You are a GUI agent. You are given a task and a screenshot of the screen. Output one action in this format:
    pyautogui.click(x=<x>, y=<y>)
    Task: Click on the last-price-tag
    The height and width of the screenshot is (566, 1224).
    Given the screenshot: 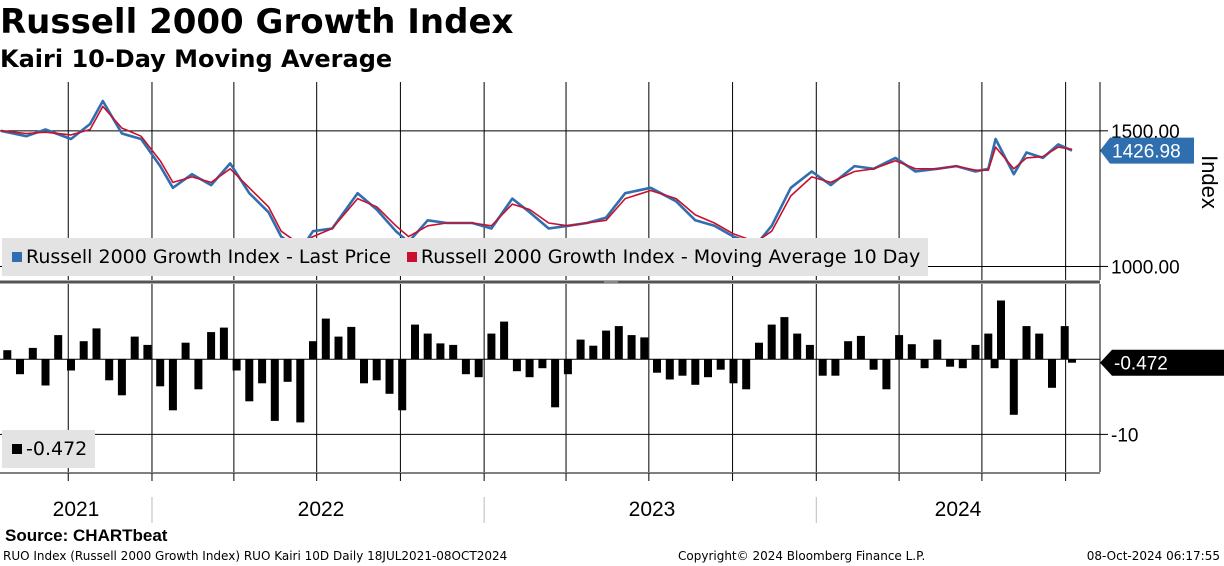 What is the action you would take?
    pyautogui.click(x=1147, y=150)
    